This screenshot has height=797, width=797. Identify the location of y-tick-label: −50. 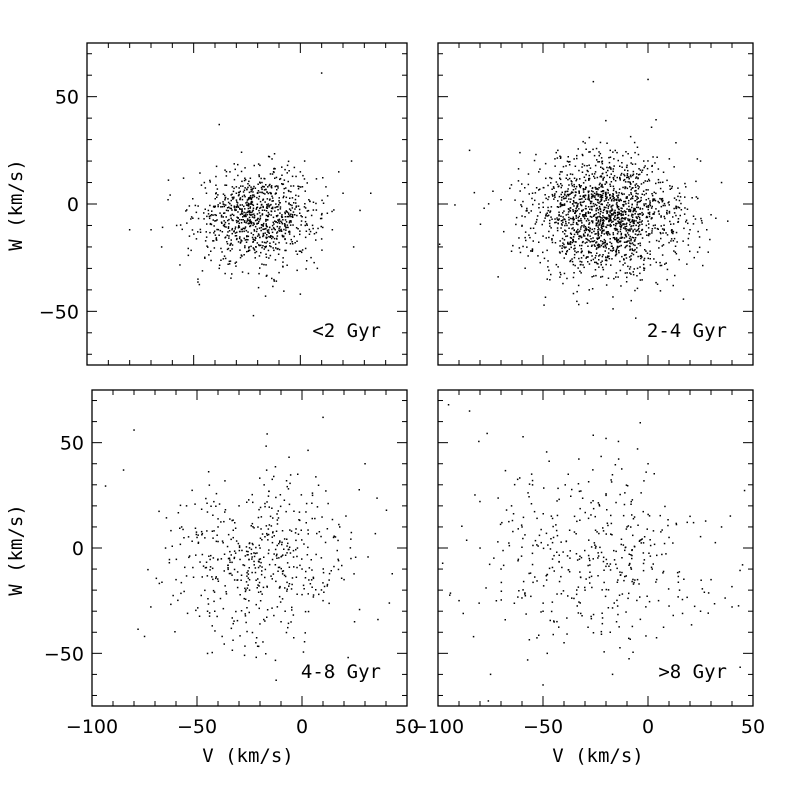
(64, 654).